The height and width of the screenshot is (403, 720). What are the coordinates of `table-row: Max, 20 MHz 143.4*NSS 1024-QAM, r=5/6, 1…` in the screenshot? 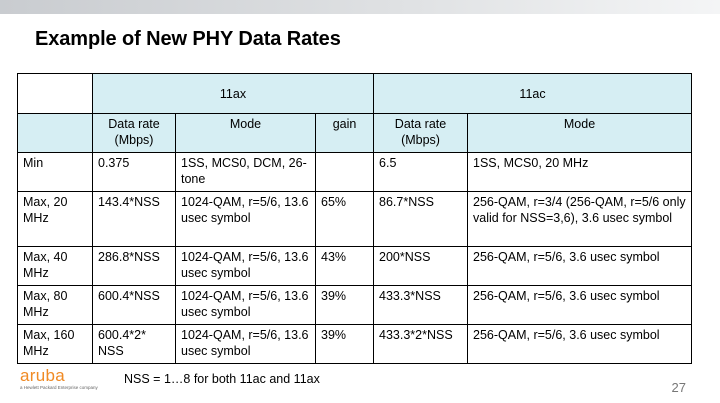 It's located at (355, 219).